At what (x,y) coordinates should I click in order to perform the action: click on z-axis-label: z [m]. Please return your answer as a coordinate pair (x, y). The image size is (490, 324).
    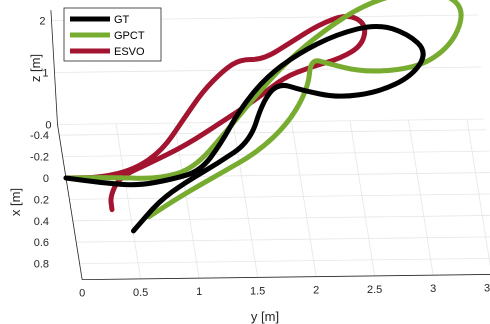
    Looking at the image, I should click on (35, 68).